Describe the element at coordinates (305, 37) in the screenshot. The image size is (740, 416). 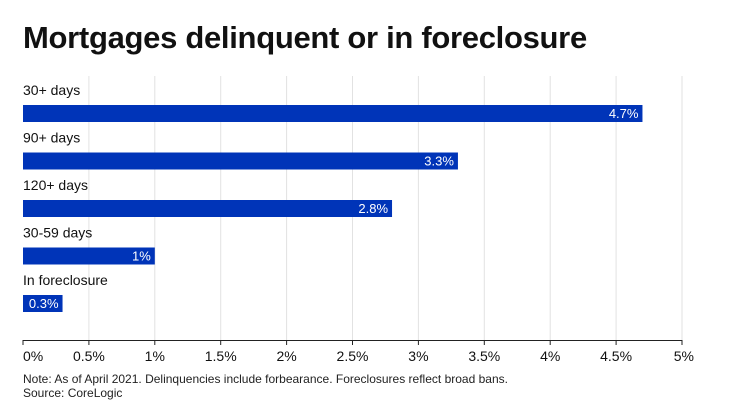
I see `chart-title: Mortgages delinquent or in foreclosure` at that location.